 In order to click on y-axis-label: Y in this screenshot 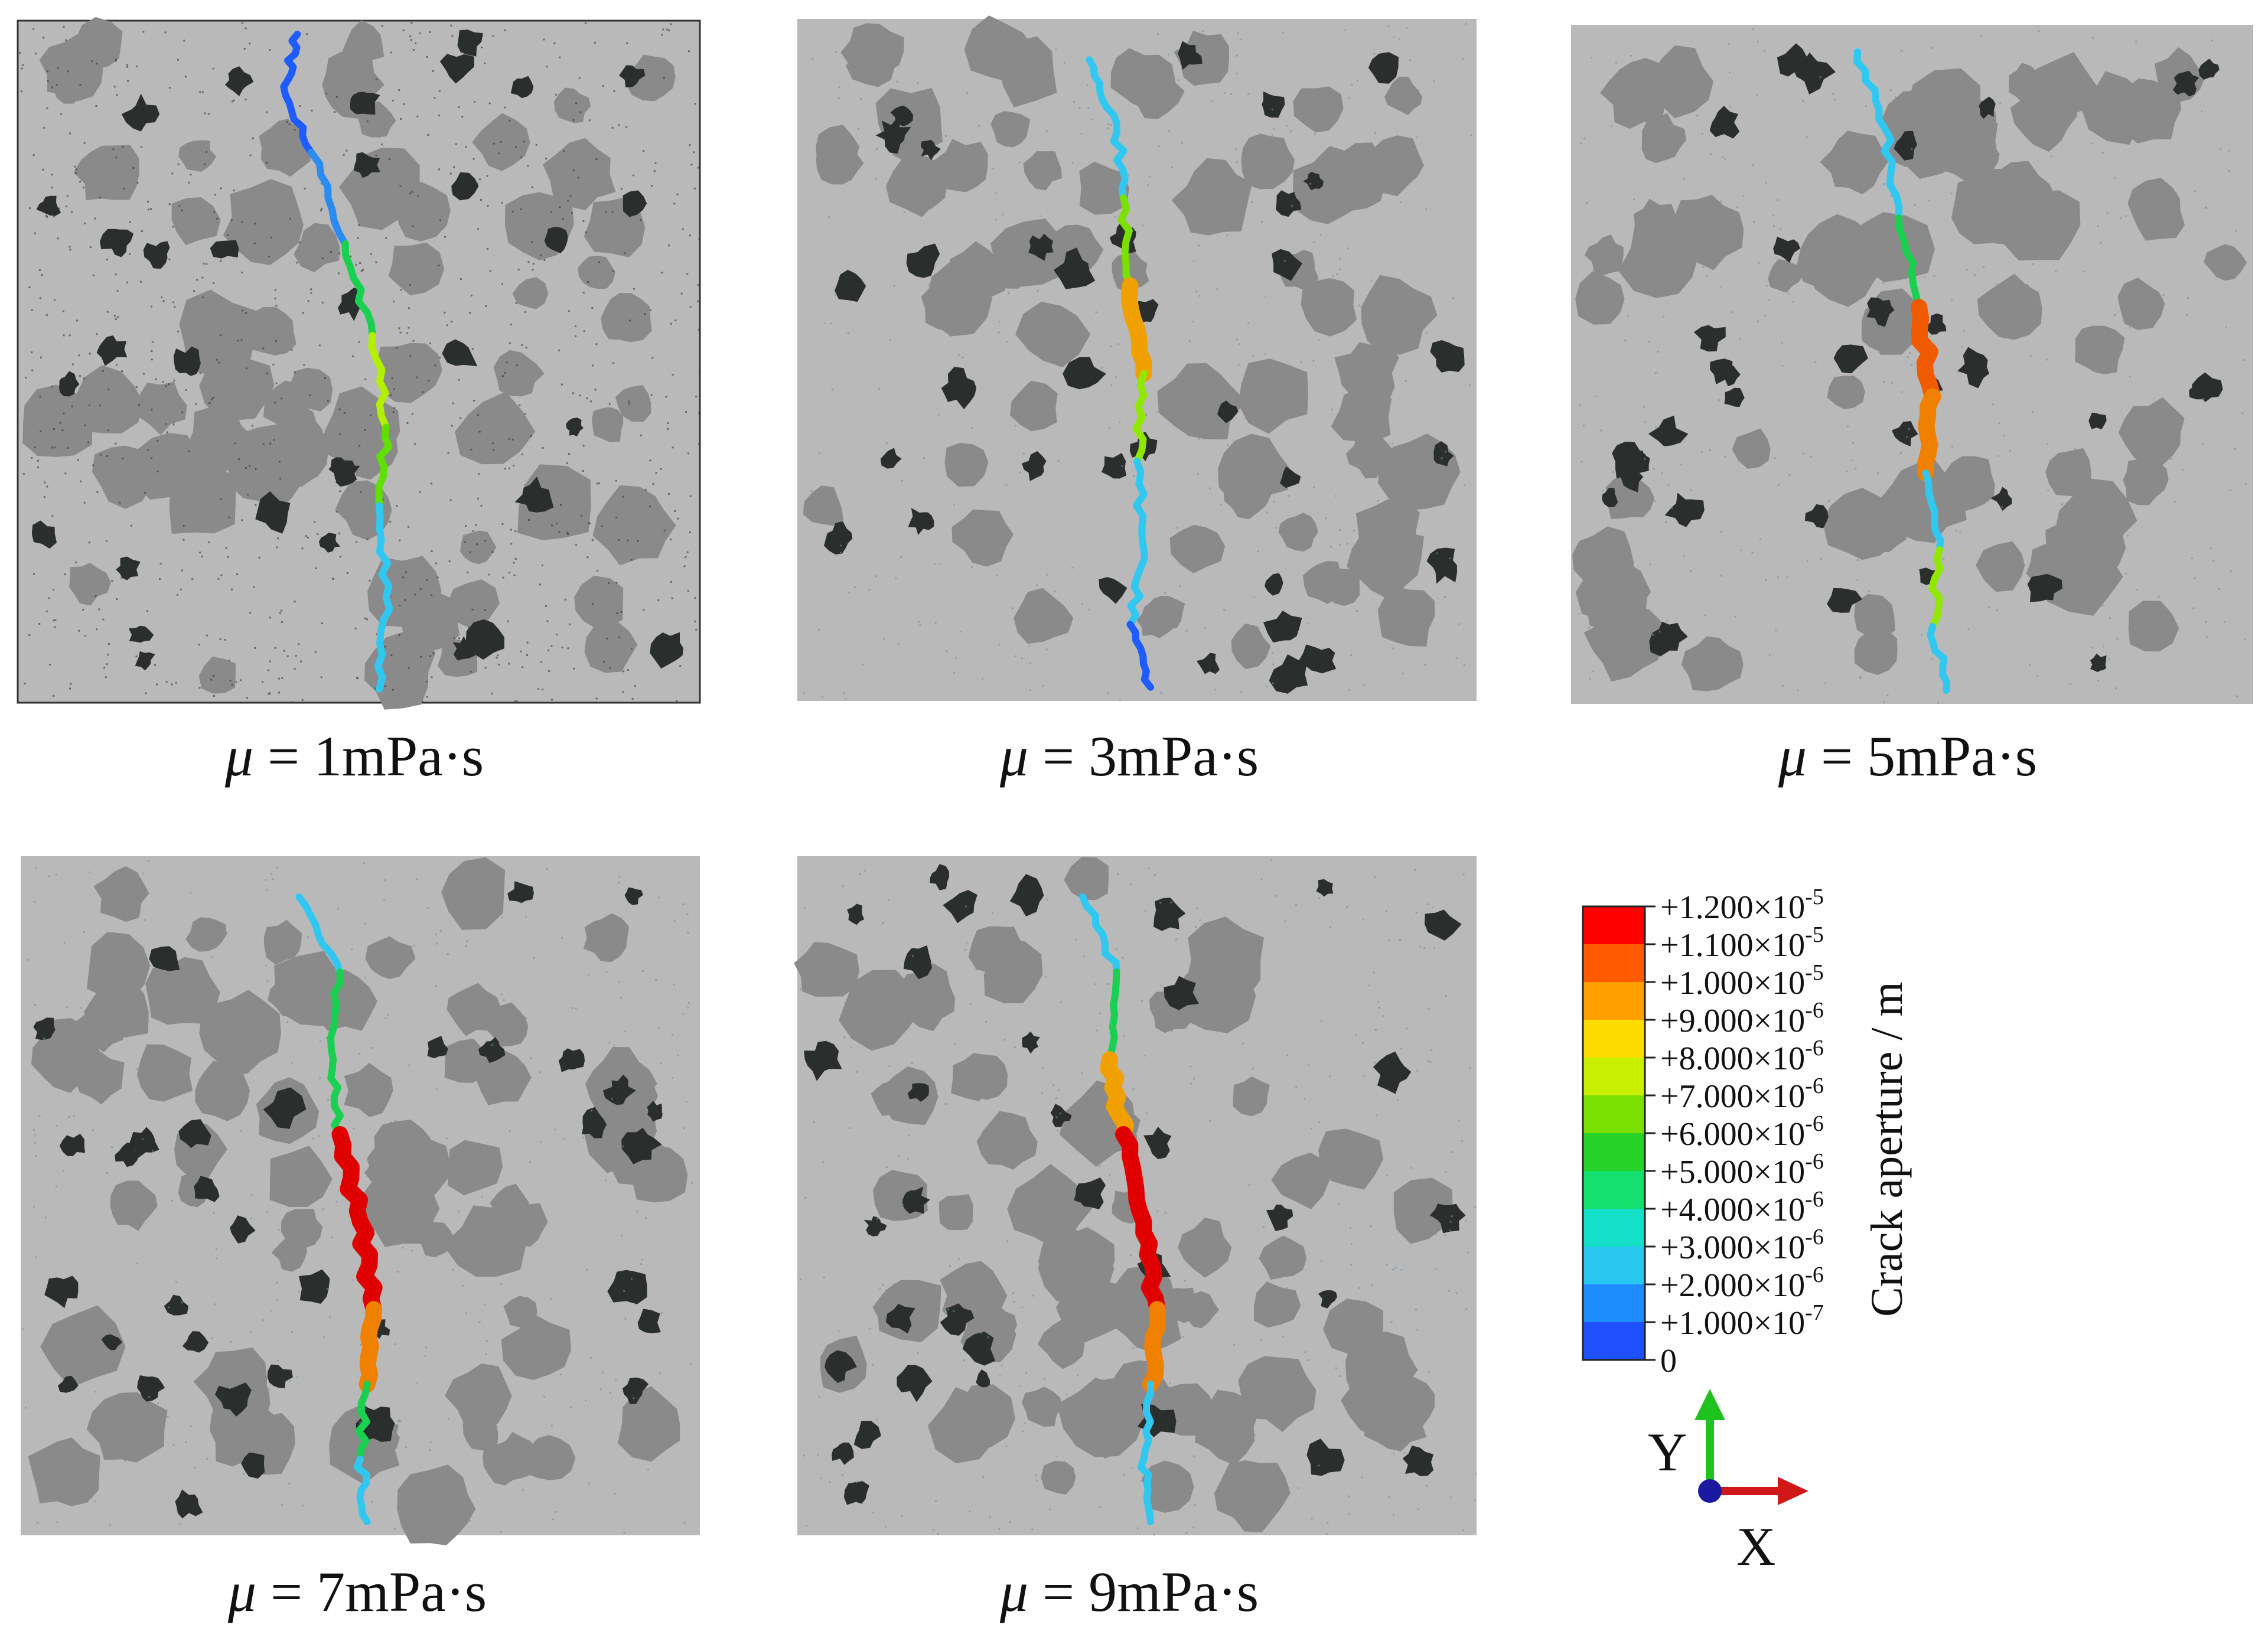, I will do `click(1667, 1452)`.